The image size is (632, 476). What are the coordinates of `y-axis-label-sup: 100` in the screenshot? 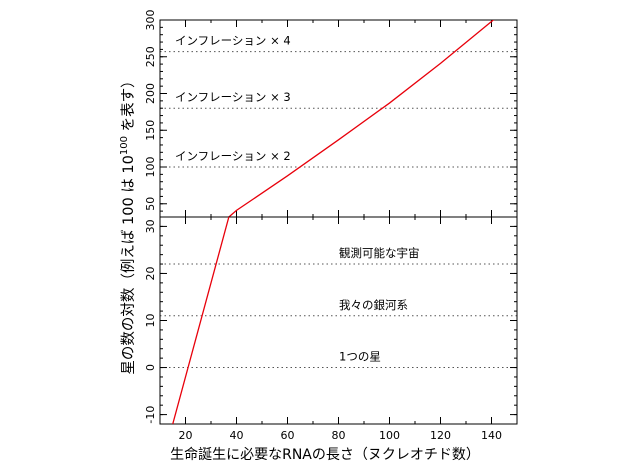 It's located at (124, 145).